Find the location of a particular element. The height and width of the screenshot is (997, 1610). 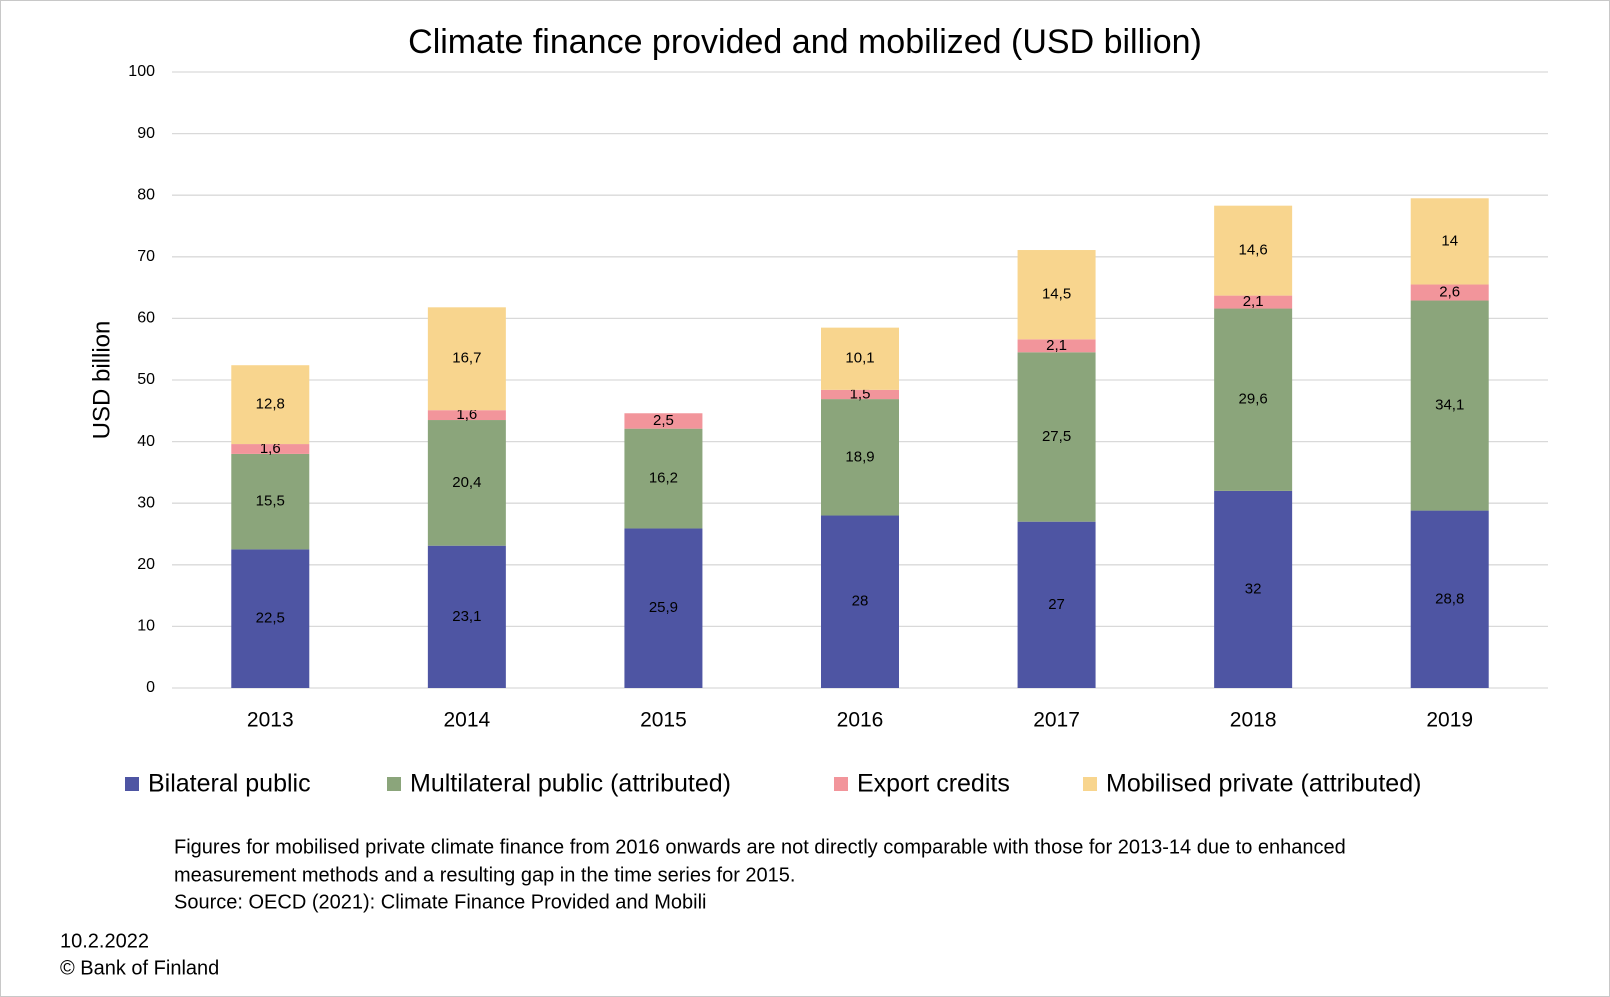

y-tick-label: 40 is located at coordinates (146, 441).